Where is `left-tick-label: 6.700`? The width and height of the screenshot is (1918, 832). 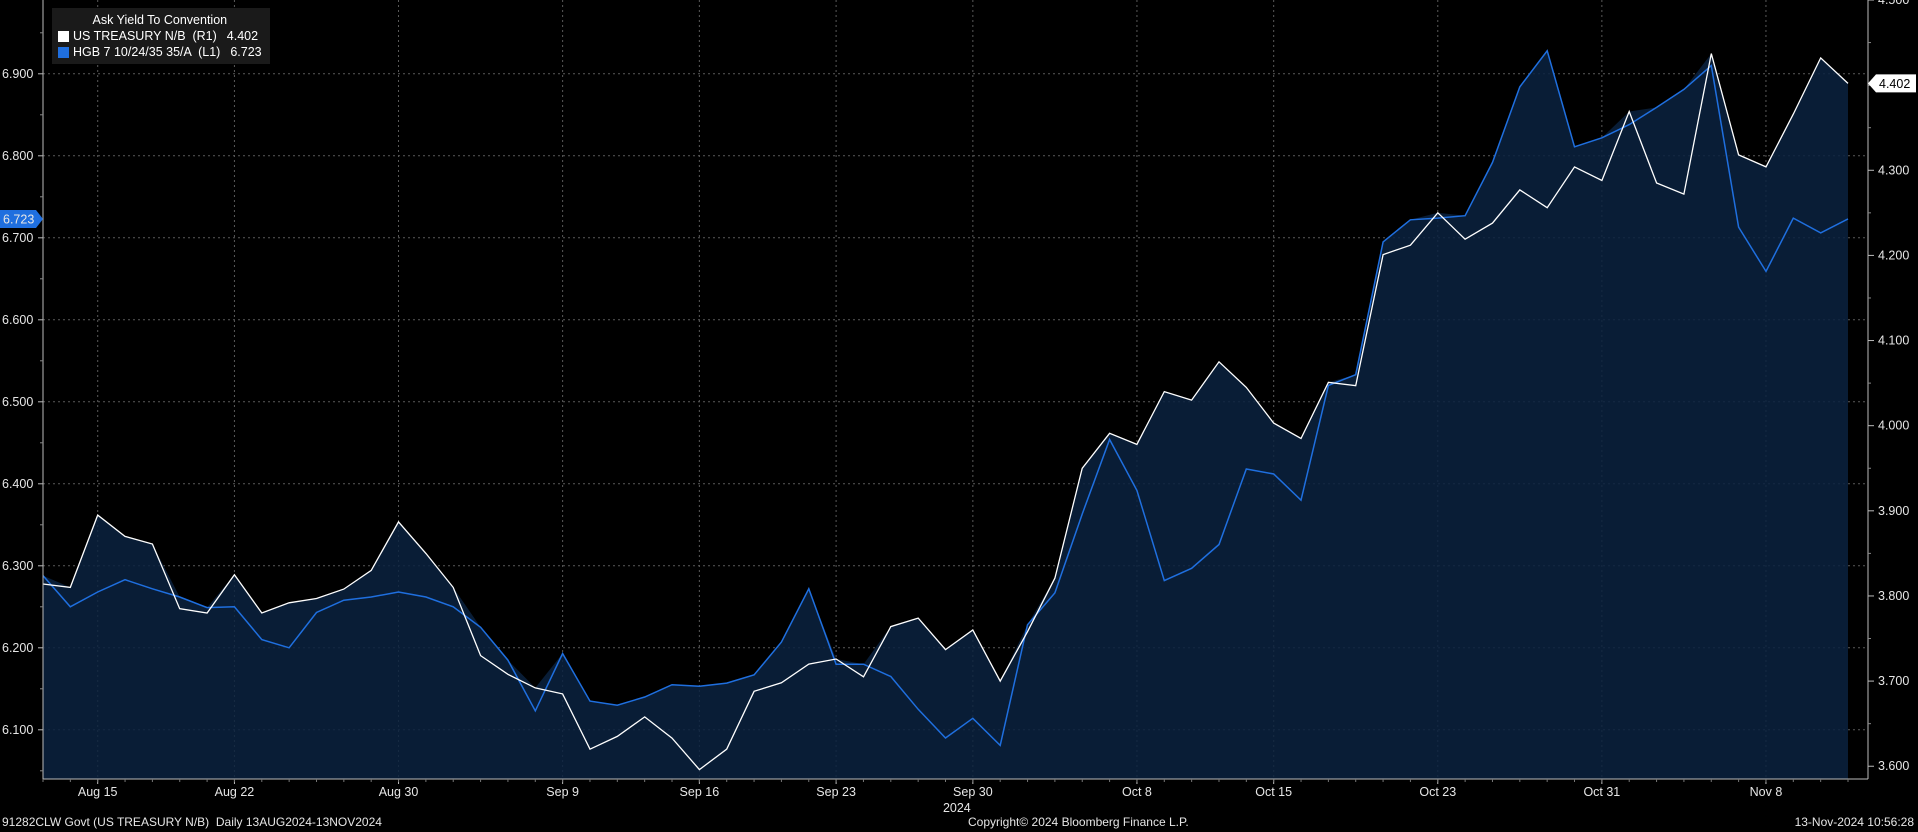 left-tick-label: 6.700 is located at coordinates (17, 238).